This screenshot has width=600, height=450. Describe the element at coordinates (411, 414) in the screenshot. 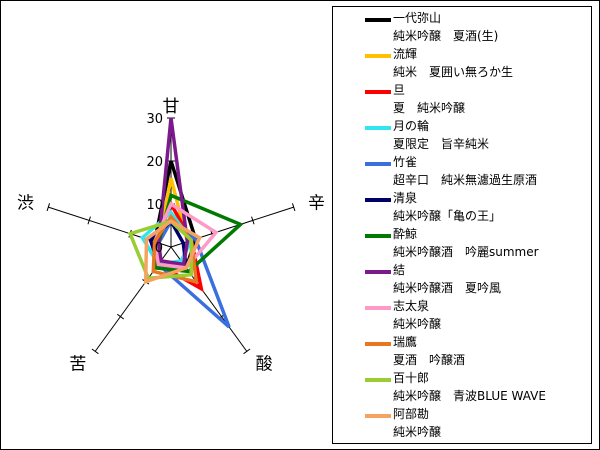

I see `legend-series-name: 阿部勘` at that location.